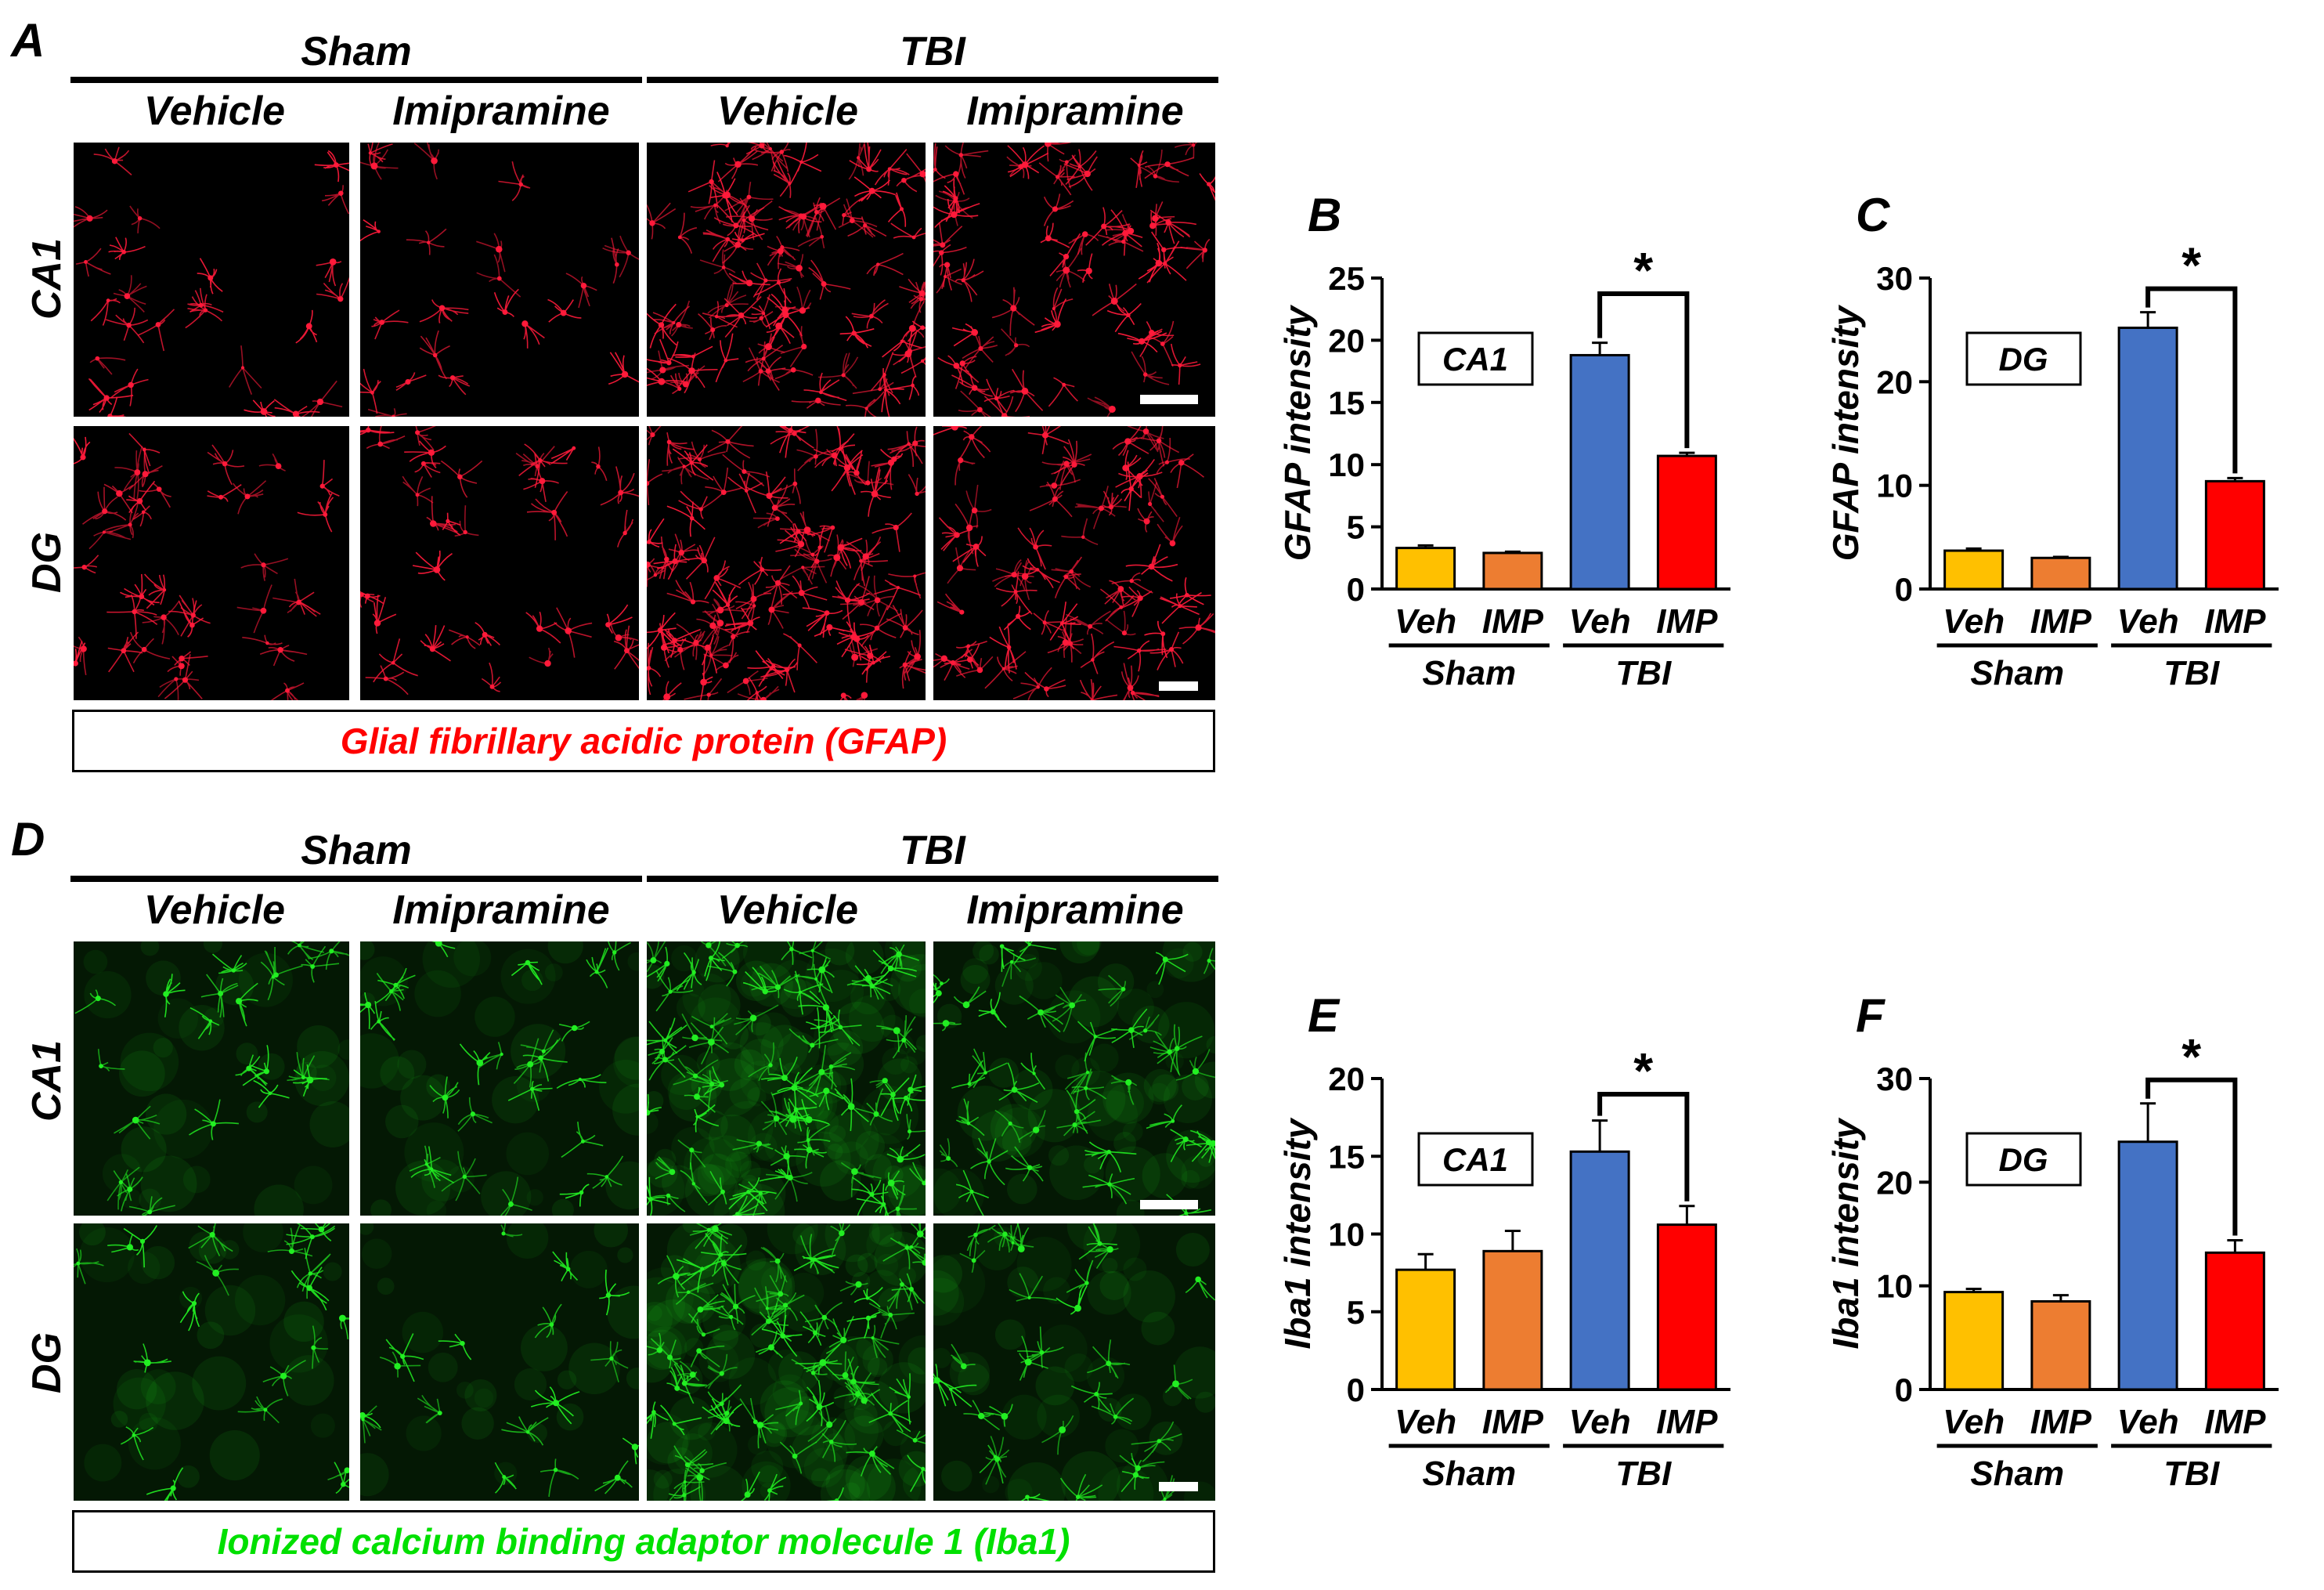 The image size is (2324, 1590). I want to click on group-rule-tbi, so click(932, 80).